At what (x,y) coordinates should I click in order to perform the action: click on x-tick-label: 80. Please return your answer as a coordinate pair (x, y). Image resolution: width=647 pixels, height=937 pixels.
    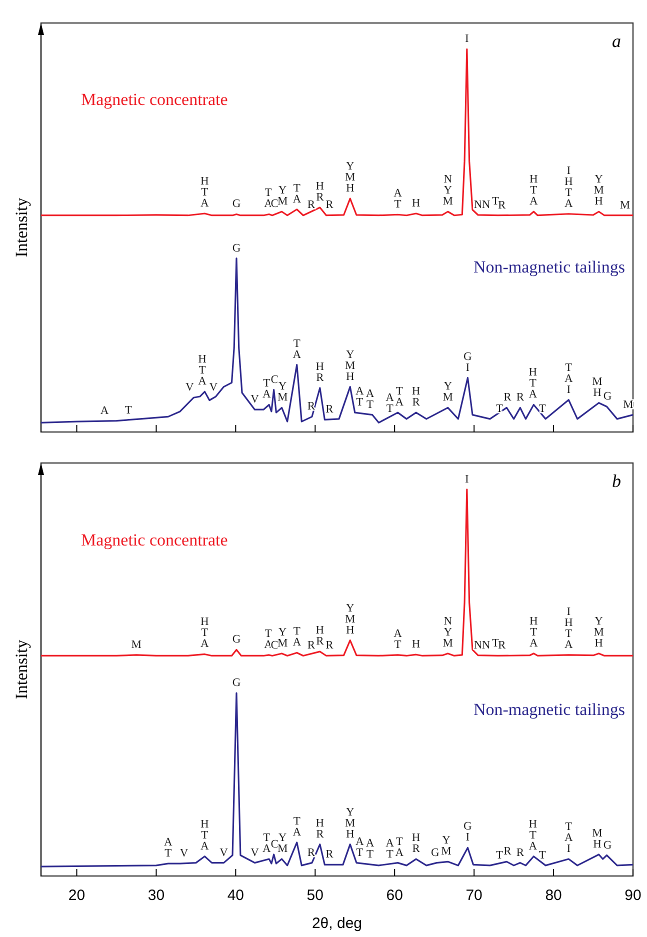
    Looking at the image, I should click on (553, 895).